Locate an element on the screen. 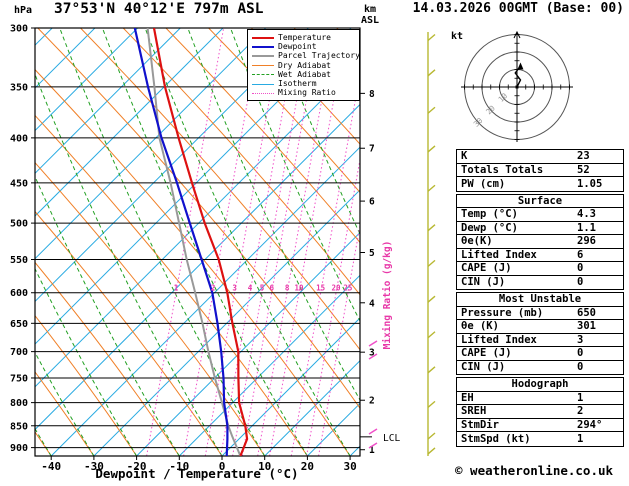 The height and width of the screenshot is (486, 629). temp-tick-label: 10 is located at coordinates (264, 466).